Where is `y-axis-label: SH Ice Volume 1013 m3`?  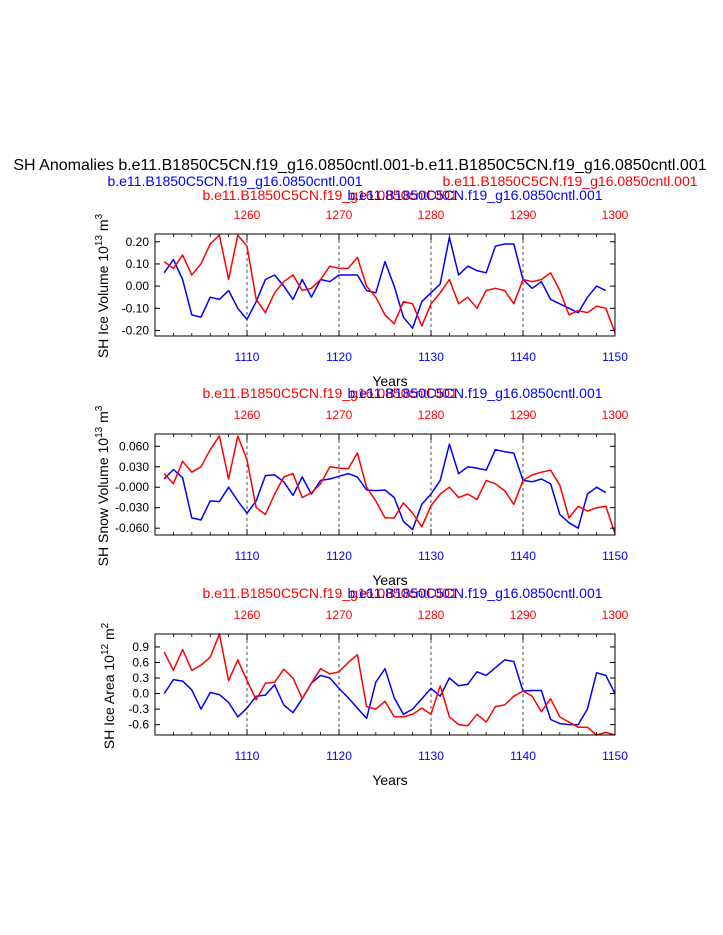
y-axis-label: SH Ice Volume 1013 m3 is located at coordinates (102, 285).